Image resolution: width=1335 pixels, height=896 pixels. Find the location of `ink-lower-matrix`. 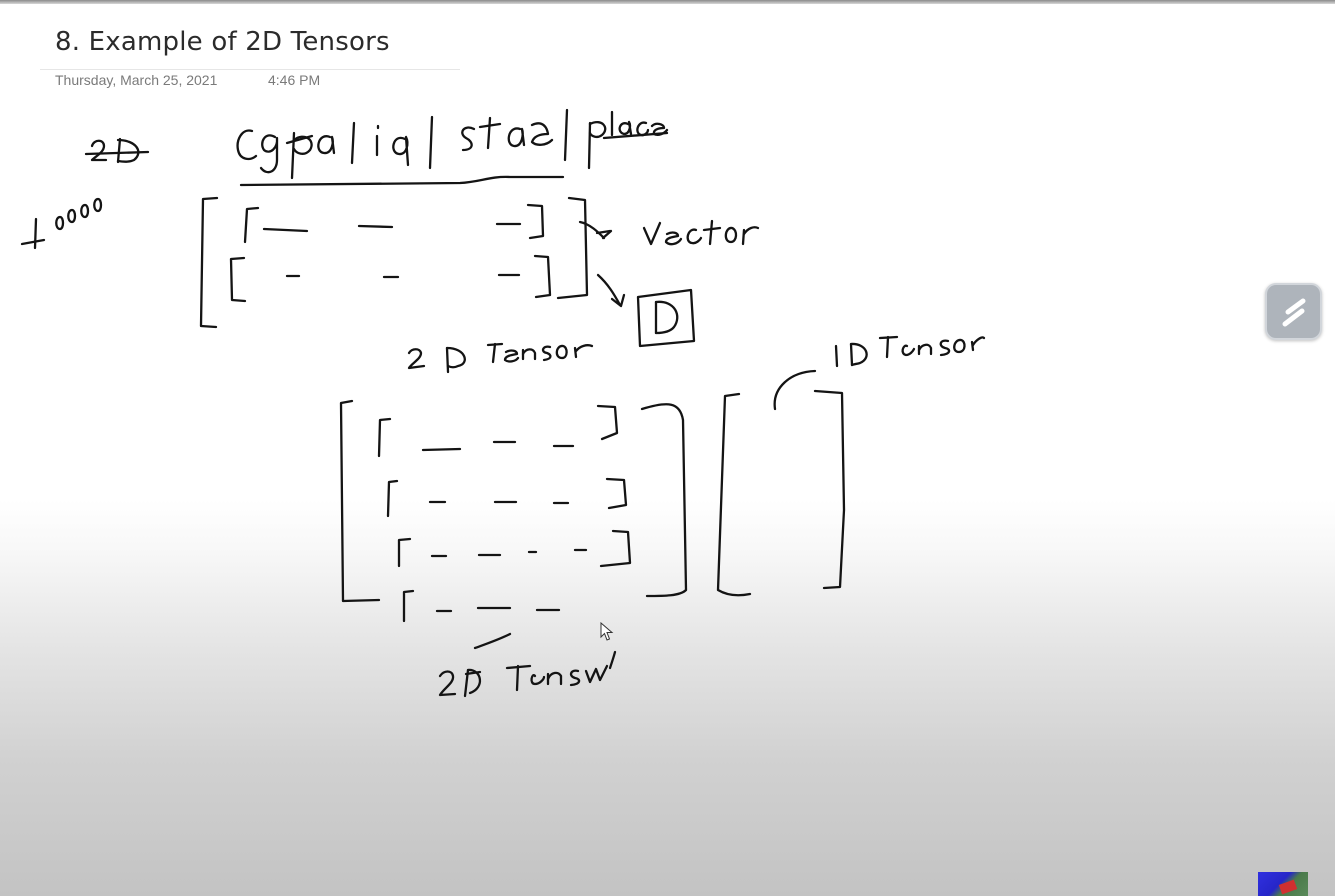

ink-lower-matrix is located at coordinates (513, 511).